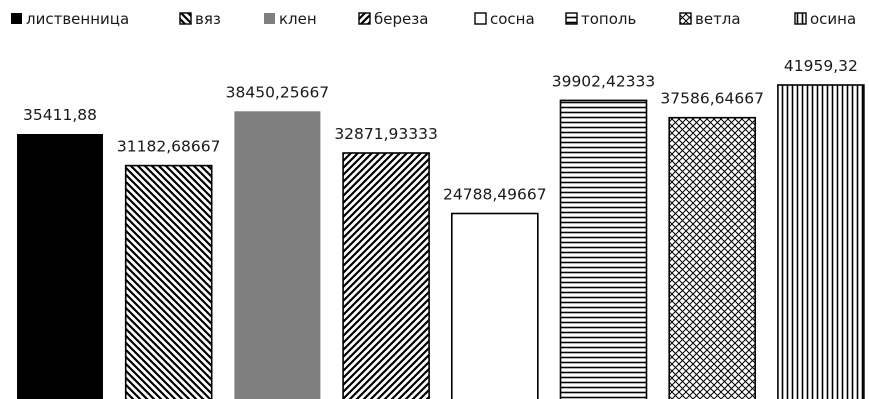 Image resolution: width=869 pixels, height=399 pixels. I want to click on data-label-series-2: 31182,68667, so click(169, 147).